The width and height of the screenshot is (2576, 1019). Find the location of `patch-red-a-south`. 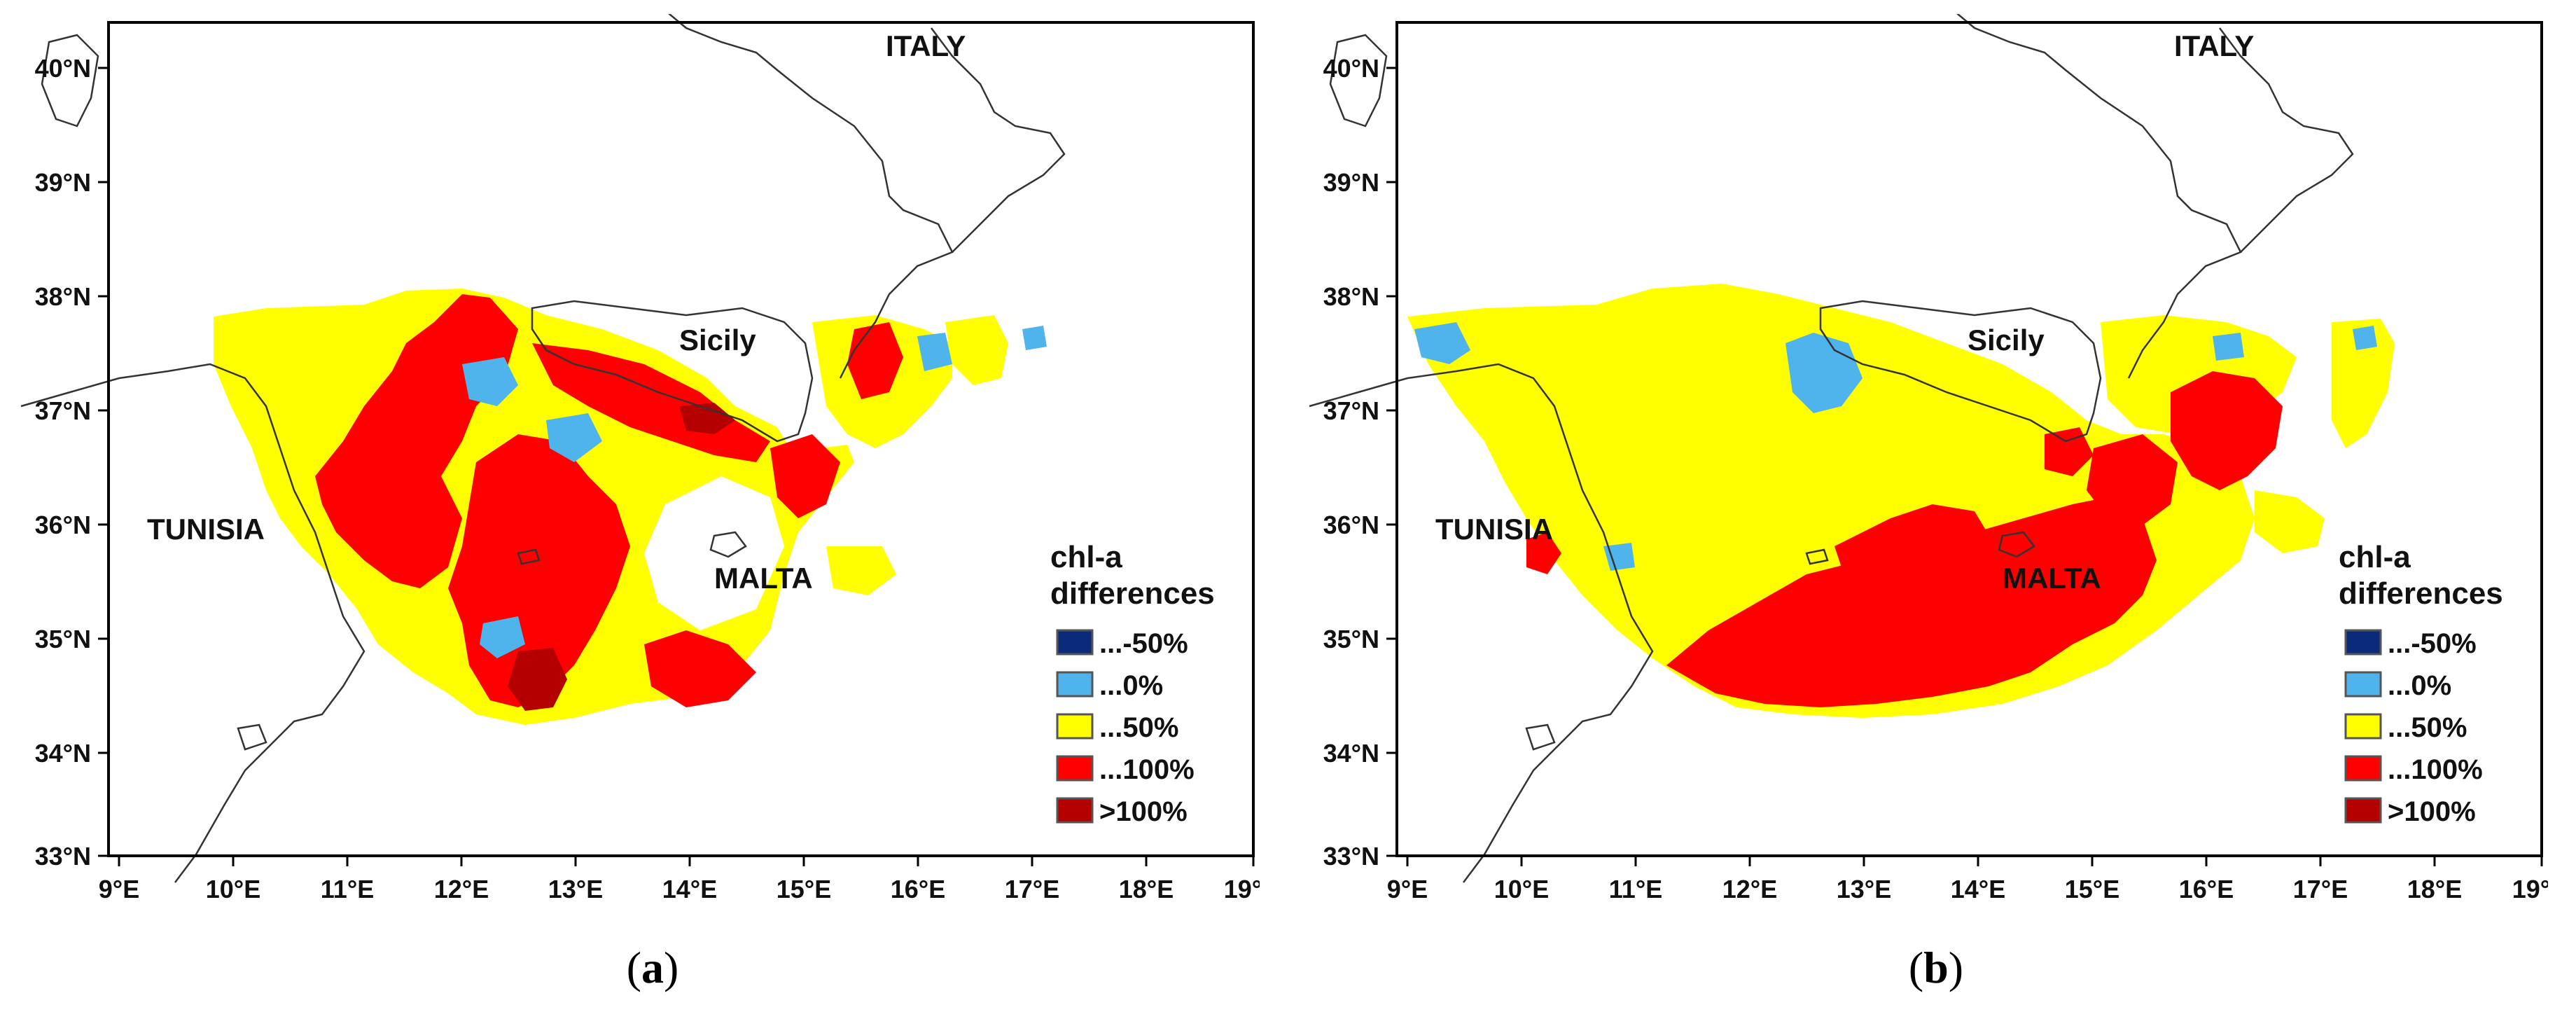

patch-red-a-south is located at coordinates (700, 668).